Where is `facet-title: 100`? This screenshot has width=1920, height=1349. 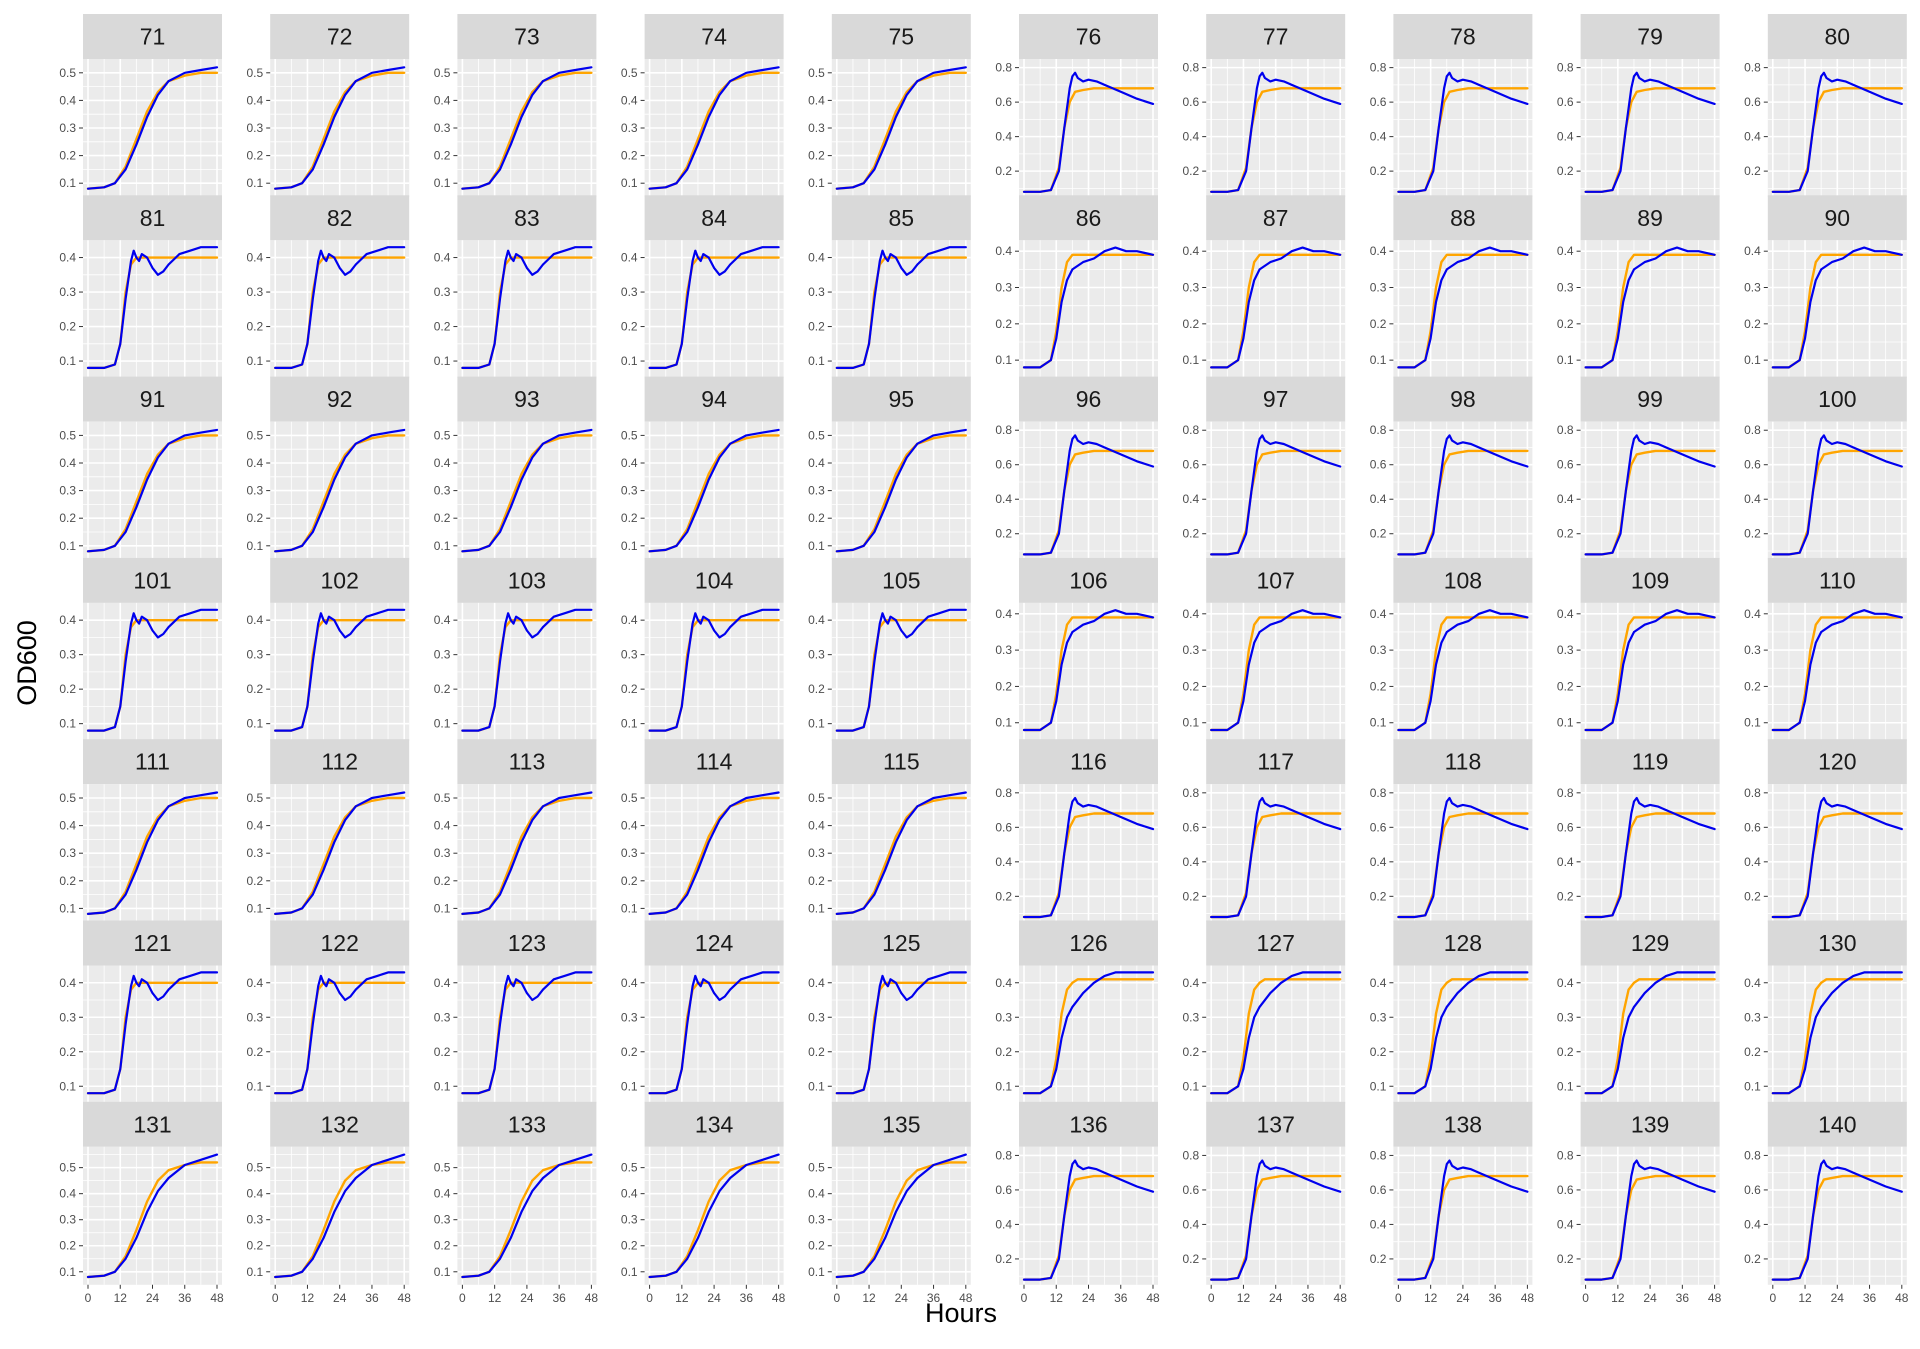 facet-title: 100 is located at coordinates (1837, 399).